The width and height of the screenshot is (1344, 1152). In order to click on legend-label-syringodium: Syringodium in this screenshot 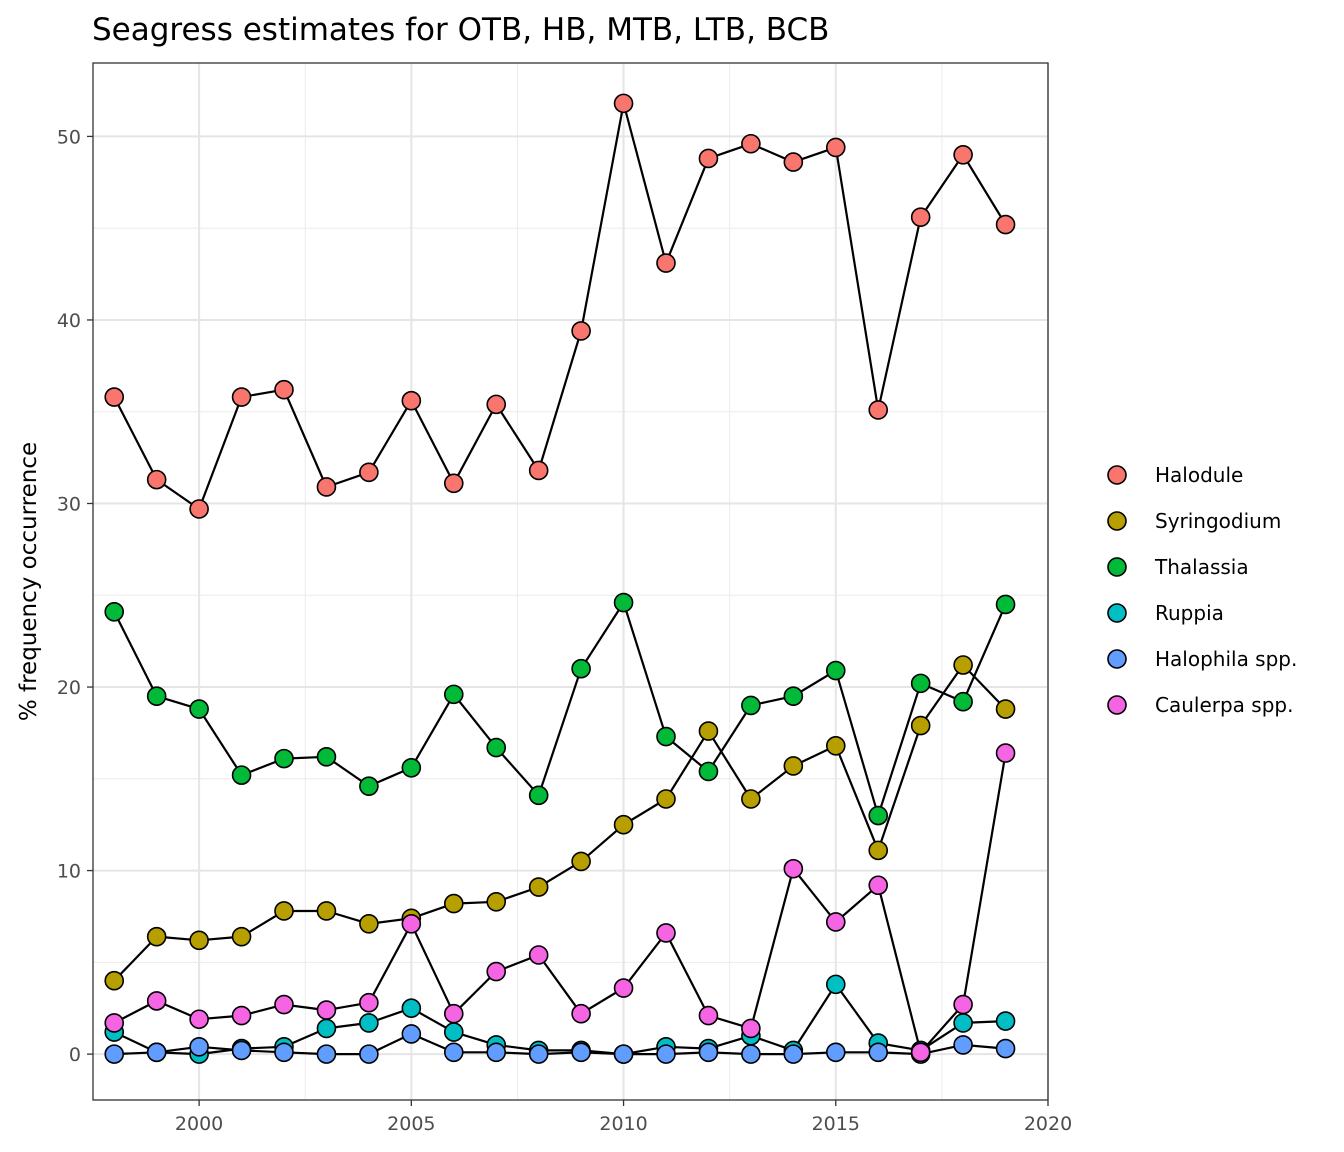, I will do `click(1218, 521)`.